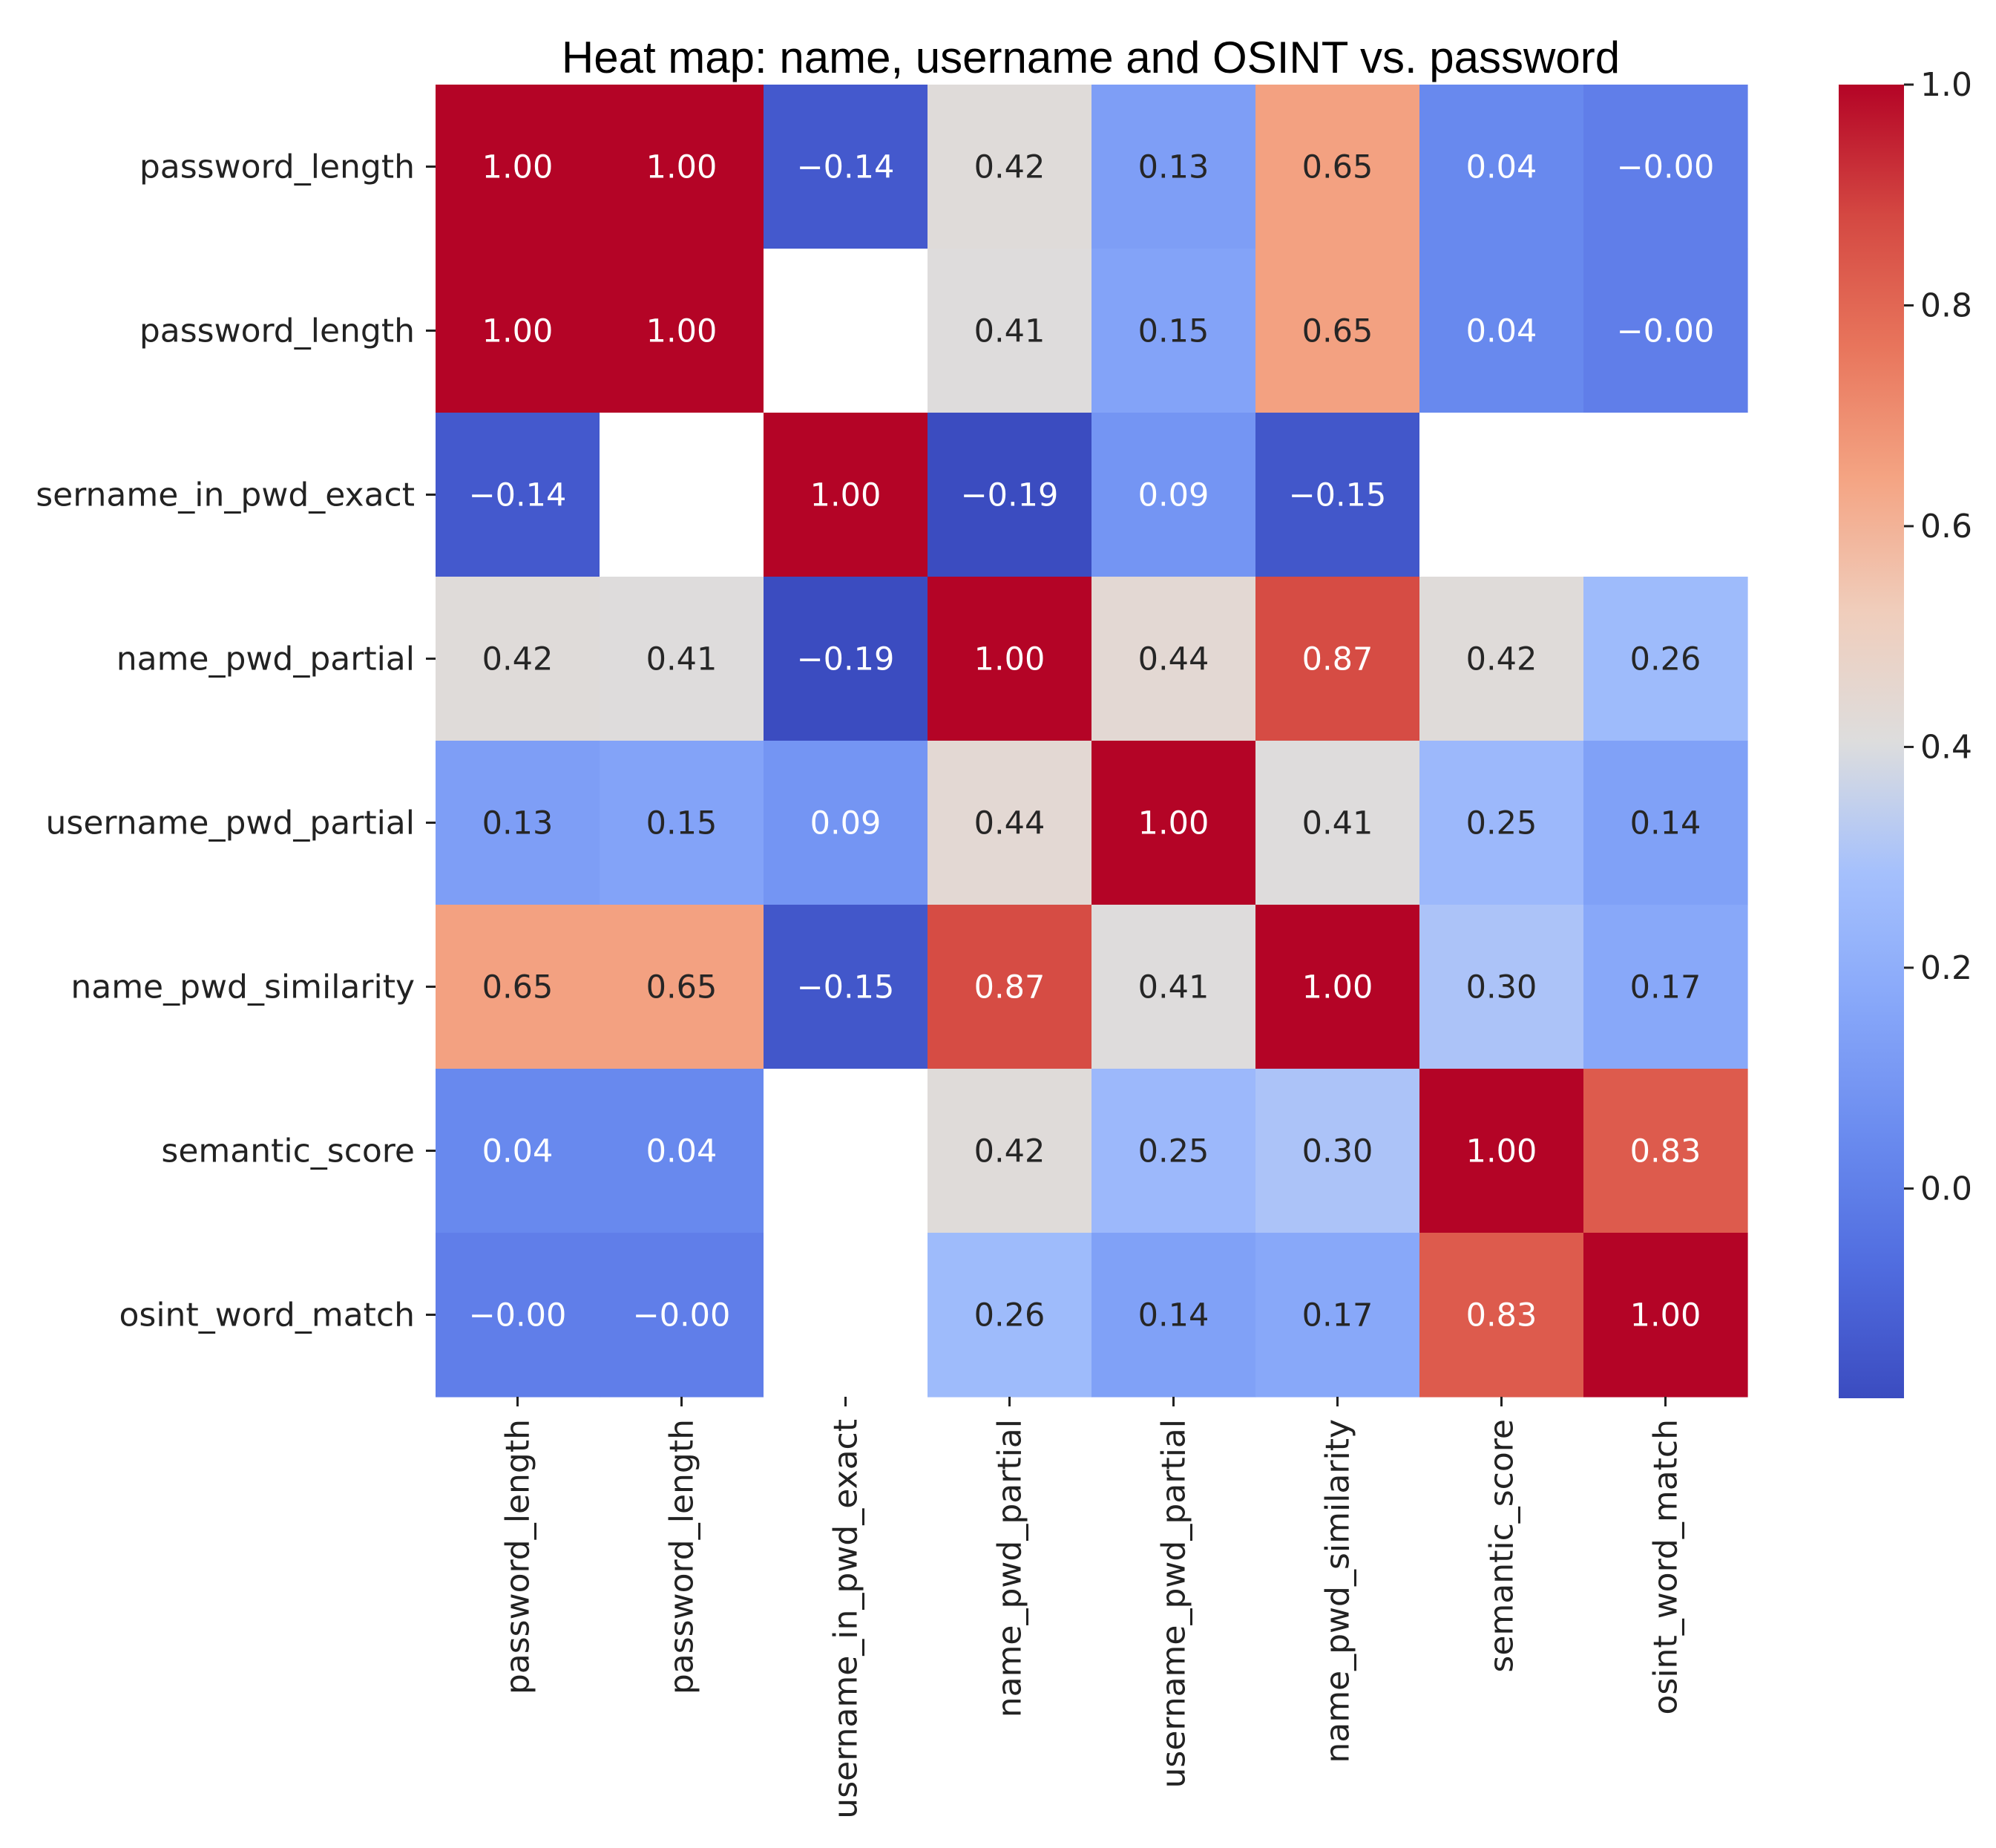 This screenshot has height=1848, width=1996. Describe the element at coordinates (1946, 526) in the screenshot. I see `colorbar-tick-label: 0.6` at that location.